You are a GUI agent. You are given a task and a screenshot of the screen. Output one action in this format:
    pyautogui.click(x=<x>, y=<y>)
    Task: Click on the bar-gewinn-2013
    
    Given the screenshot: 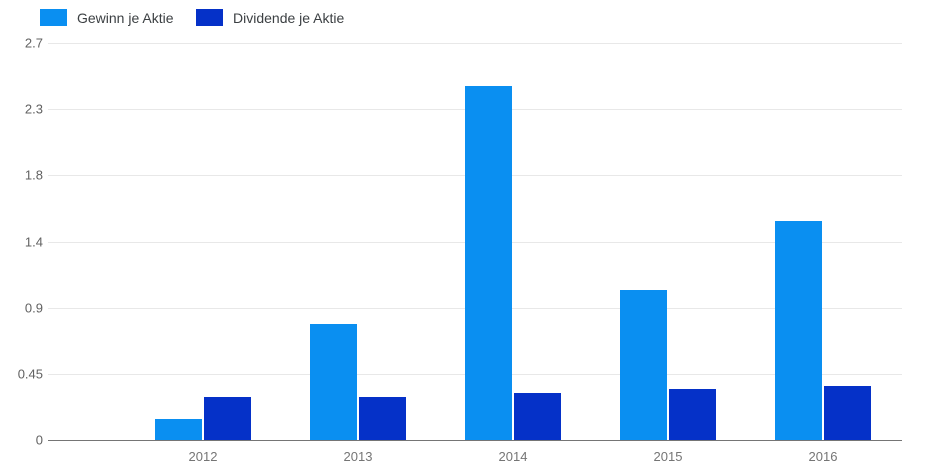 What is the action you would take?
    pyautogui.click(x=333, y=381)
    